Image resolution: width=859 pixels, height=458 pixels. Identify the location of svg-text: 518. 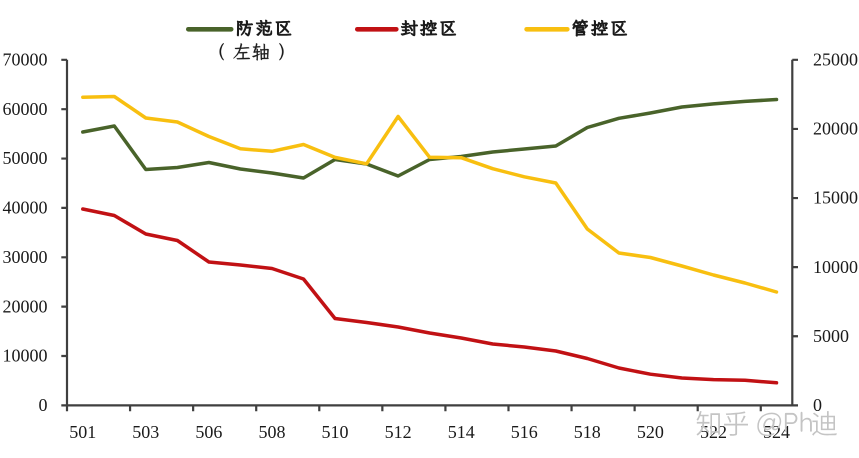
(587, 432).